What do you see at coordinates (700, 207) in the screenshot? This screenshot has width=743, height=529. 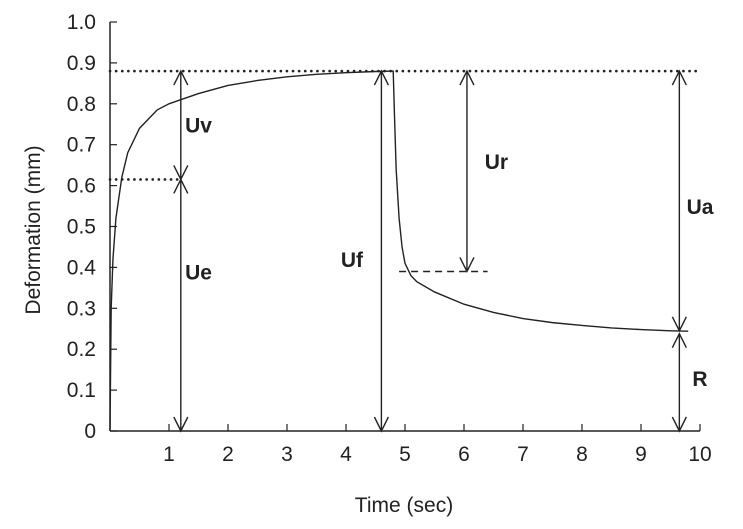 I see `annotation-label-ua: Ua` at bounding box center [700, 207].